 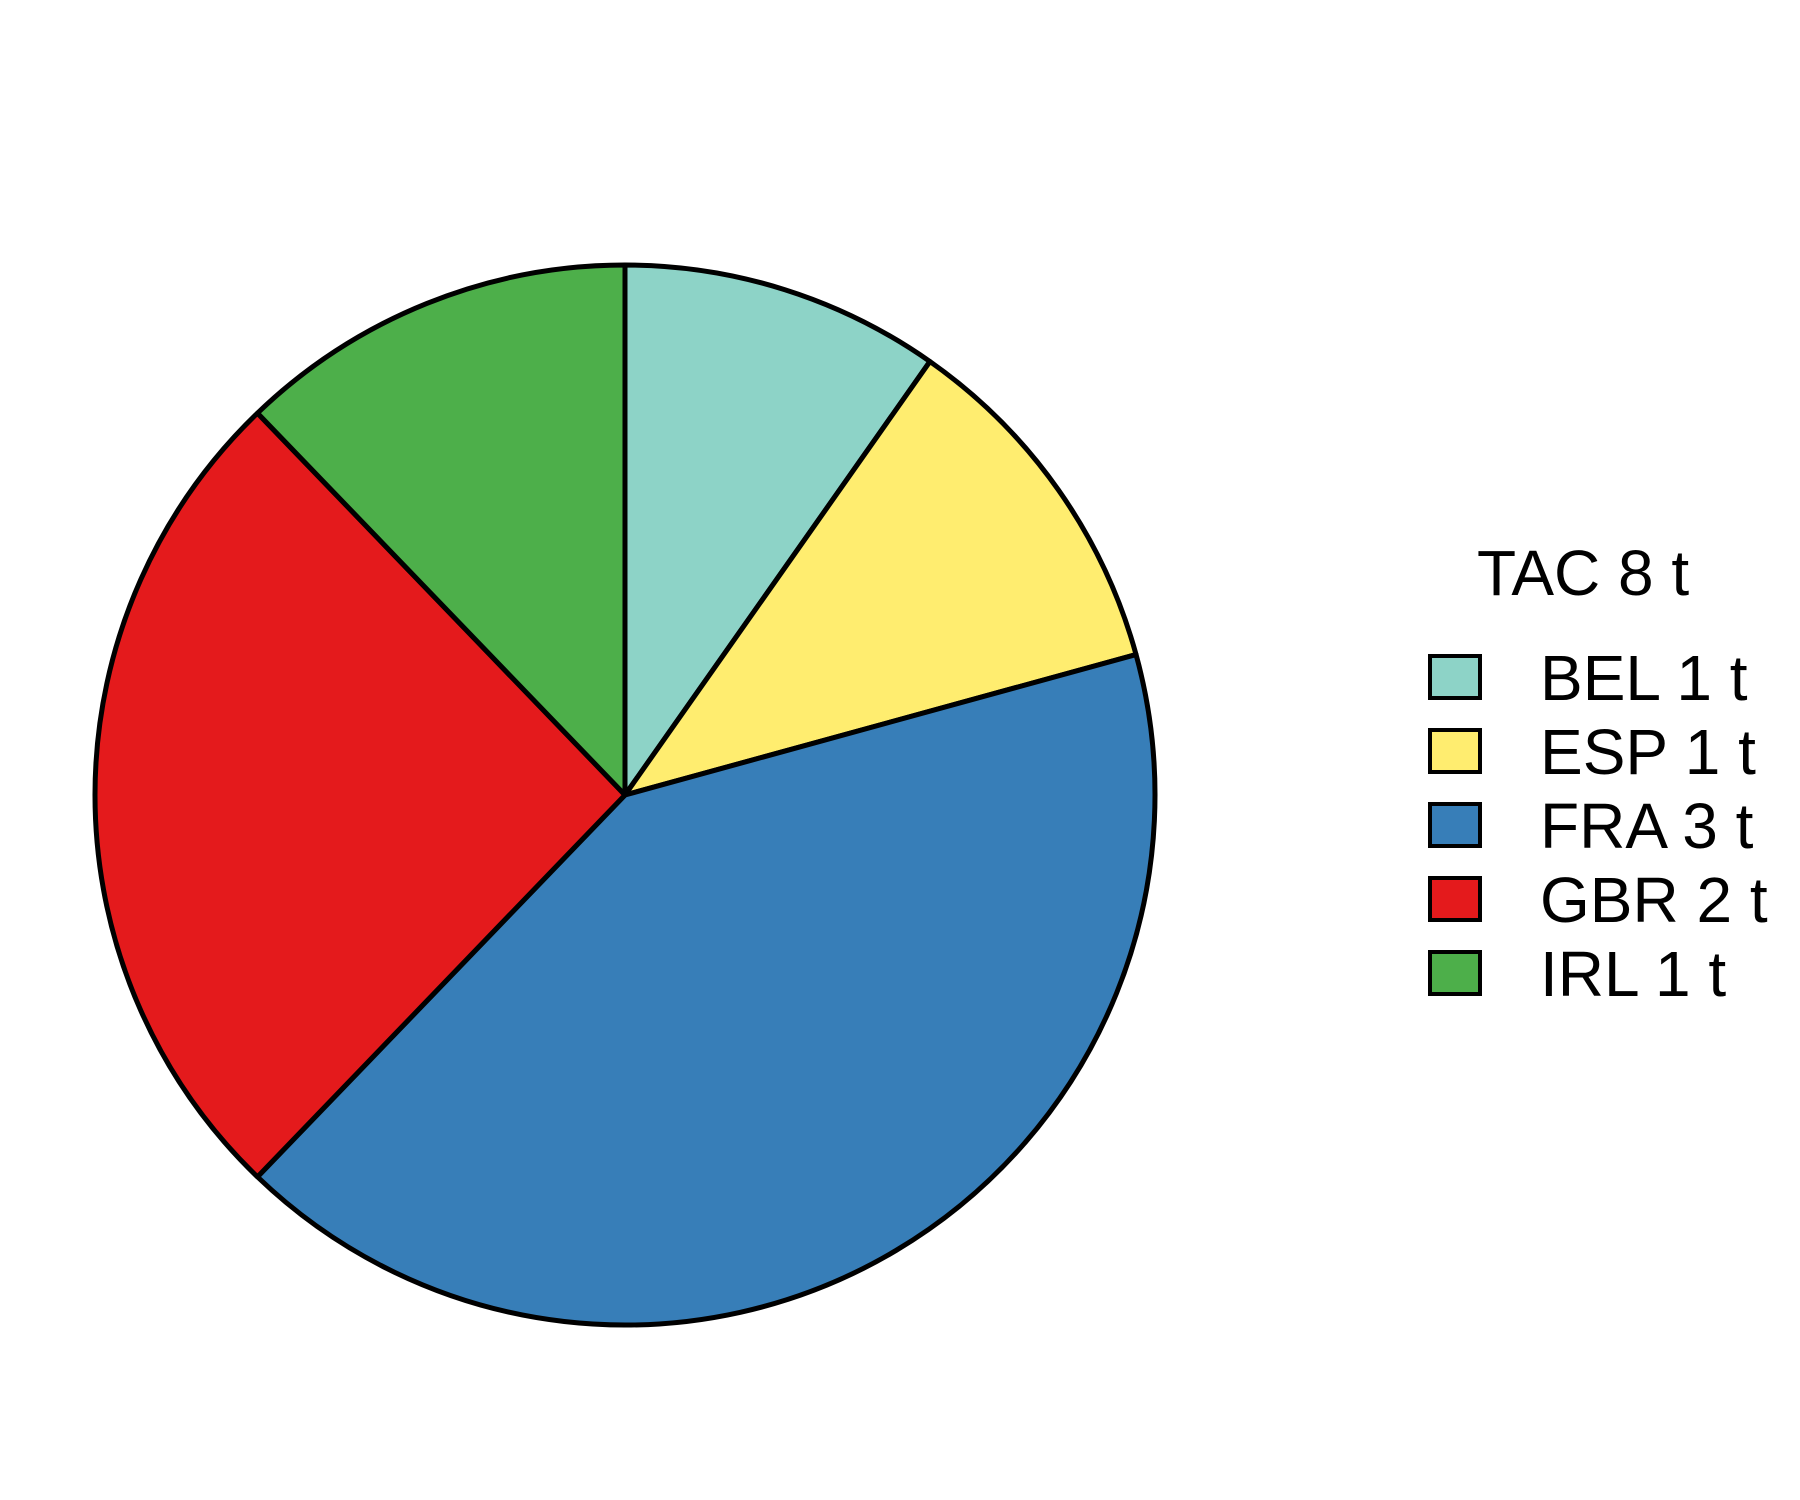 I want to click on legend-label-irl: IRL 1 t, so click(x=1633, y=974).